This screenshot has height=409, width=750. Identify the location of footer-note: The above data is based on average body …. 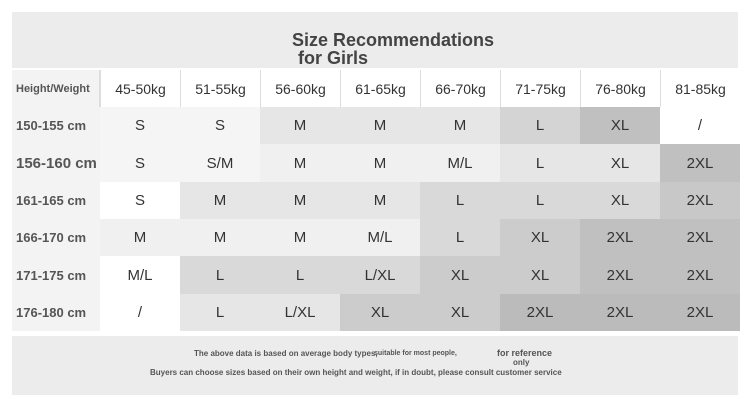
(286, 353).